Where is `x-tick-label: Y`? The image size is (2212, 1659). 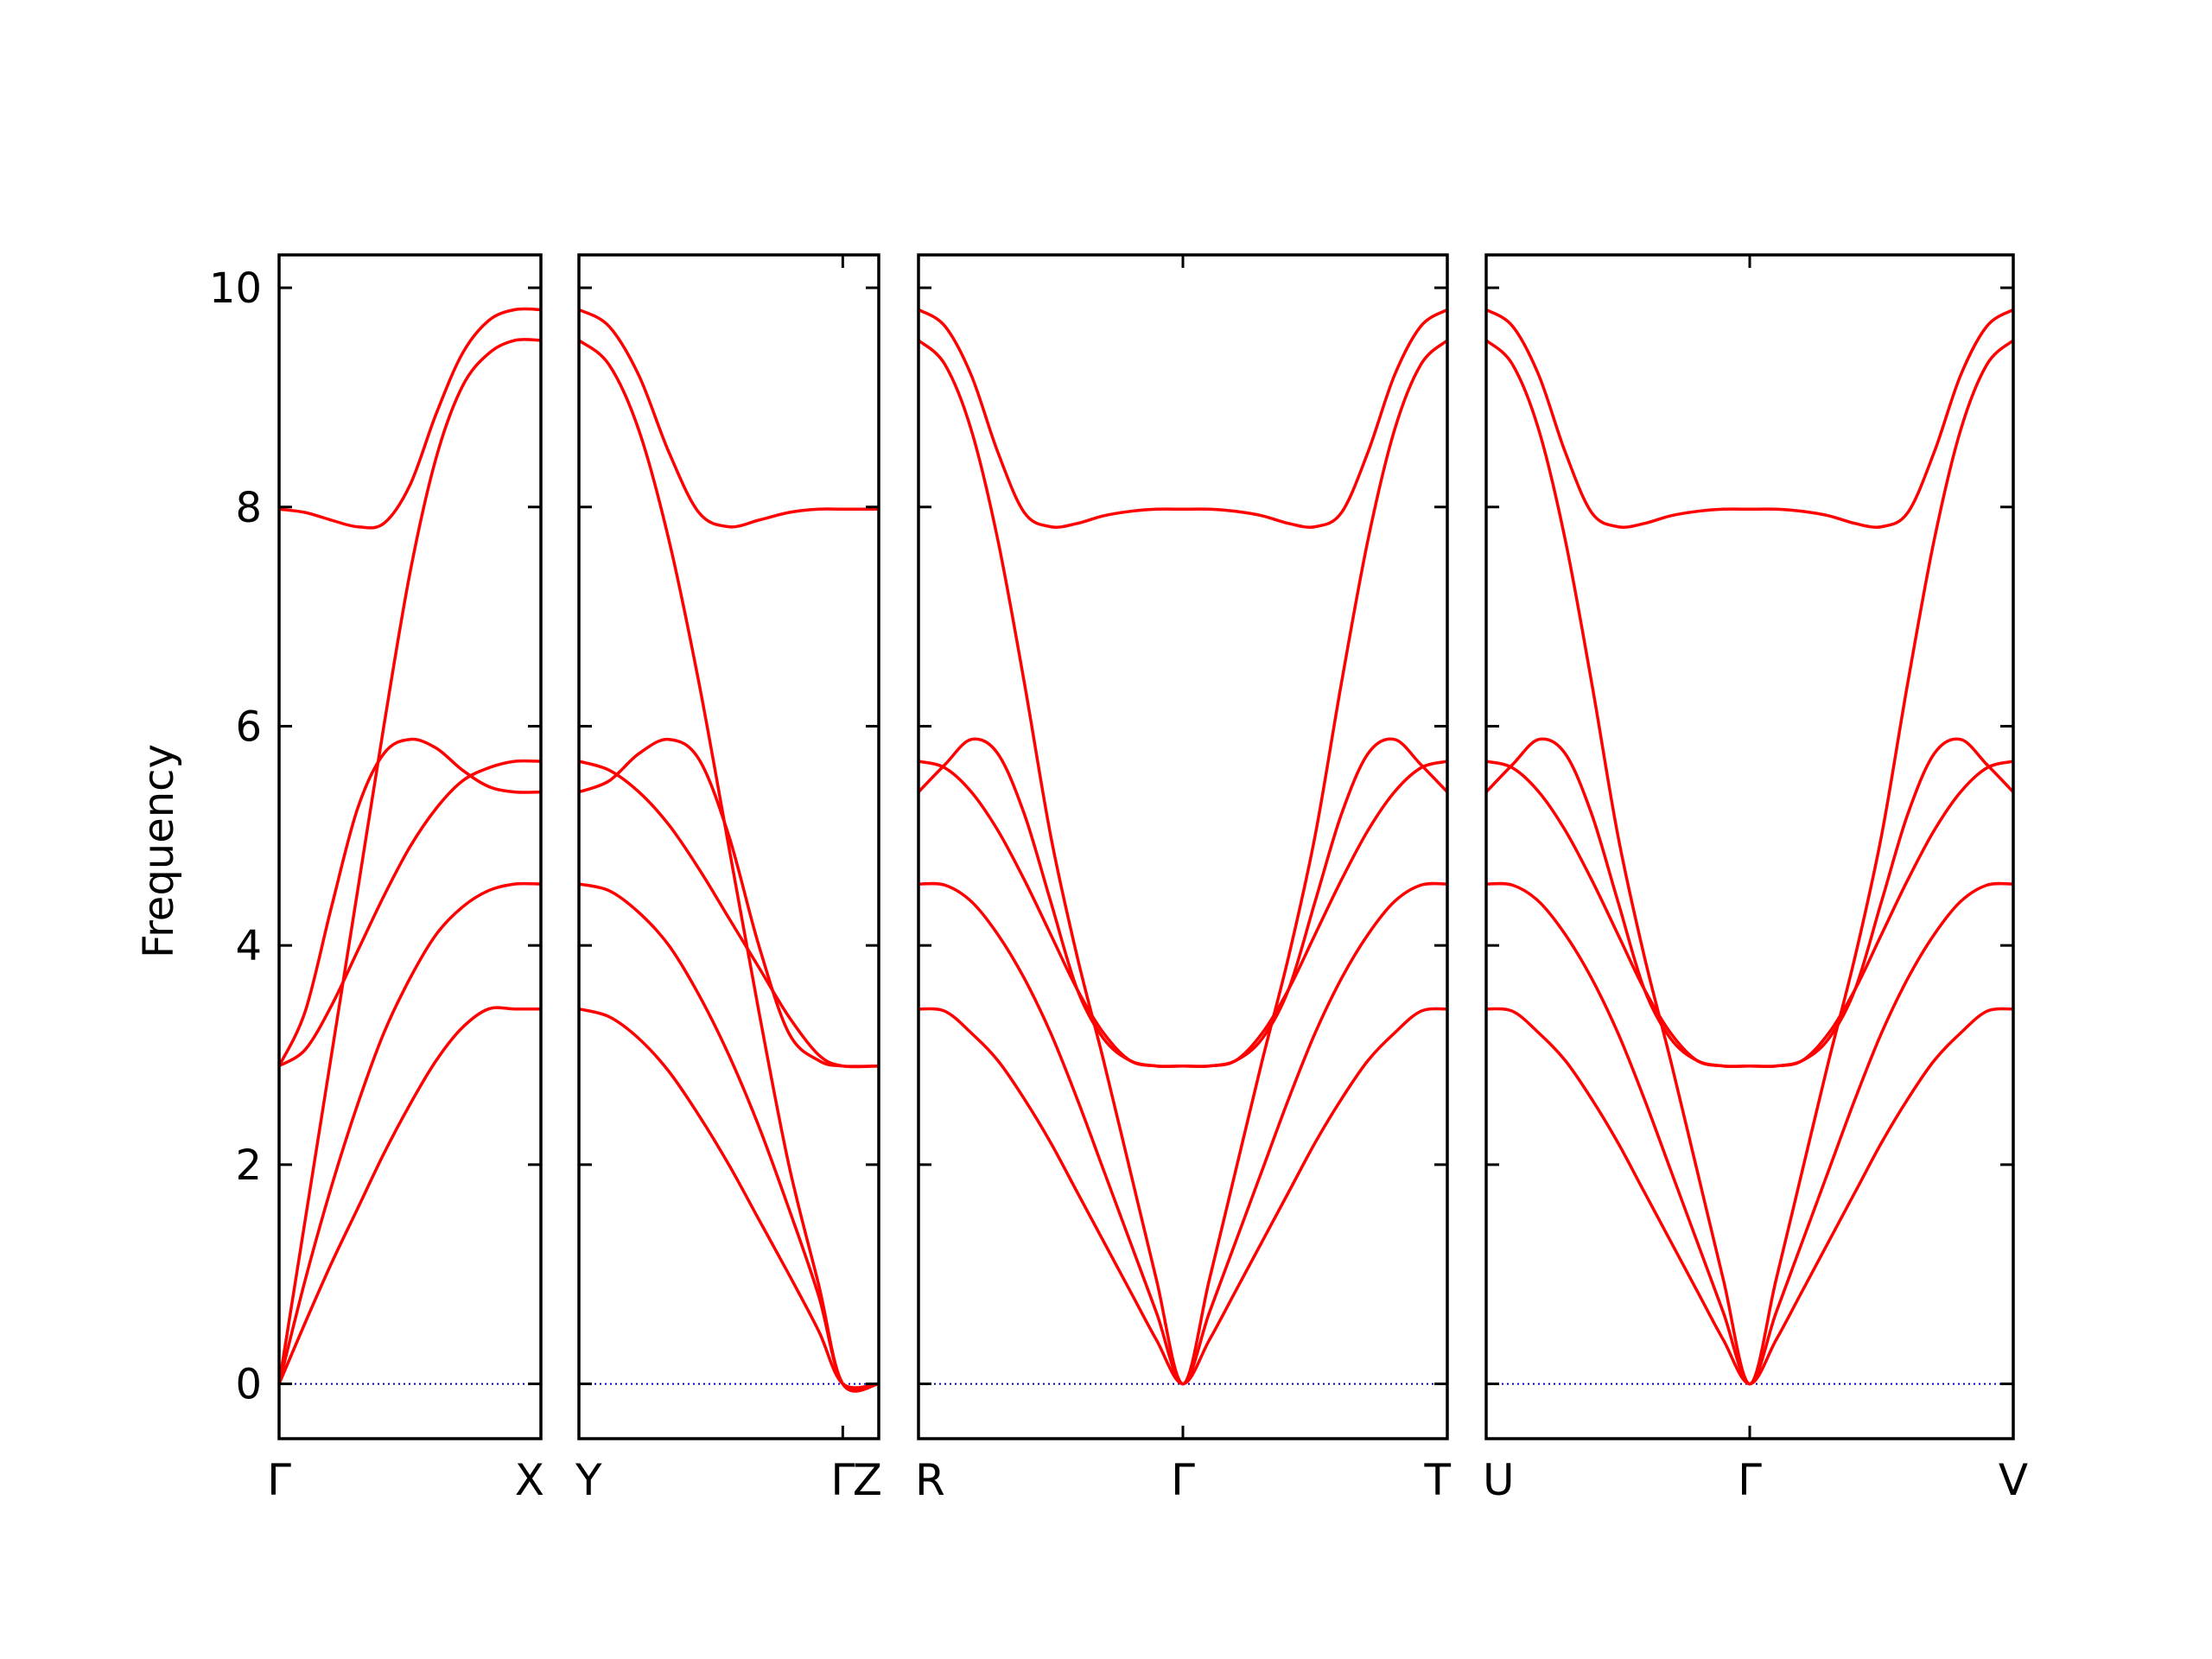
x-tick-label: Y is located at coordinates (588, 1480).